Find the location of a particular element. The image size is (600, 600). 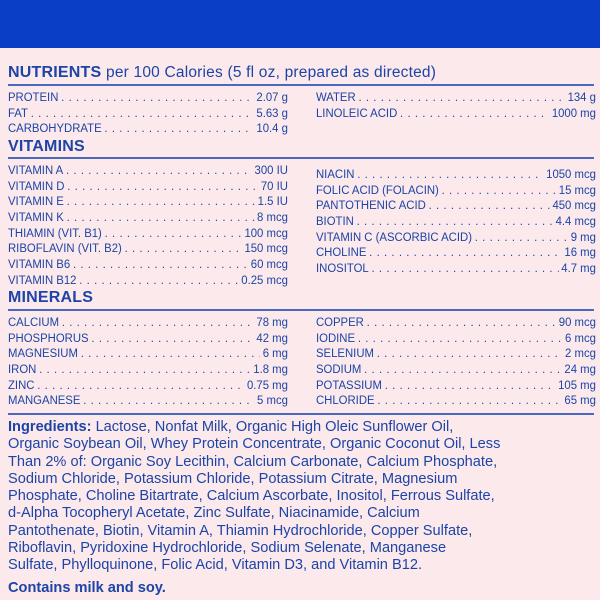

nutrient-value: 60 mcg is located at coordinates (269, 264).